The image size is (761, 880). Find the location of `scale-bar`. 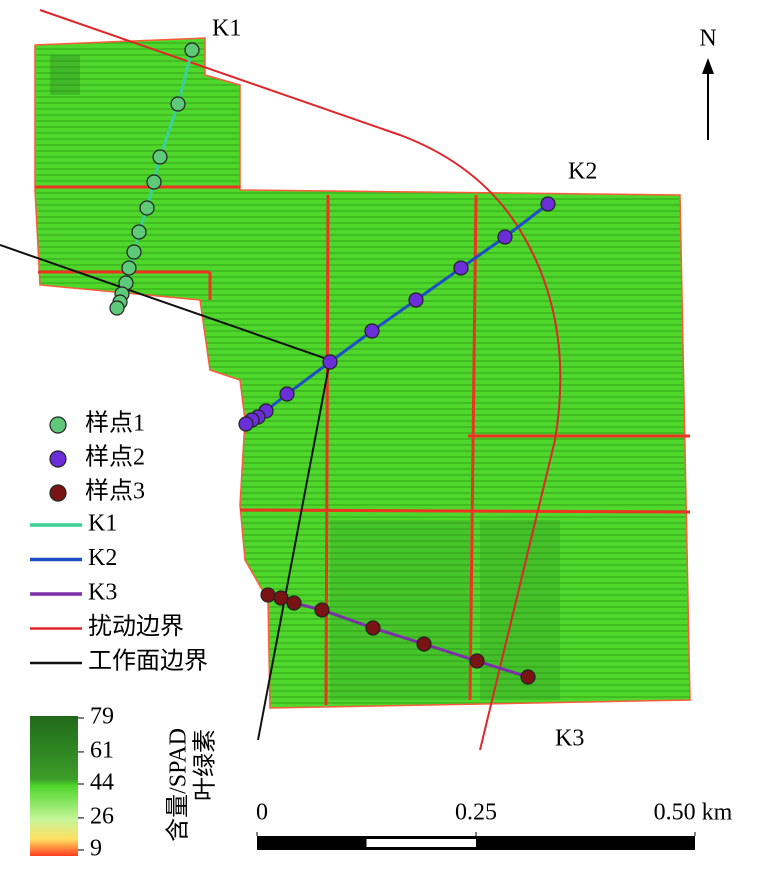

scale-bar is located at coordinates (421, 843).